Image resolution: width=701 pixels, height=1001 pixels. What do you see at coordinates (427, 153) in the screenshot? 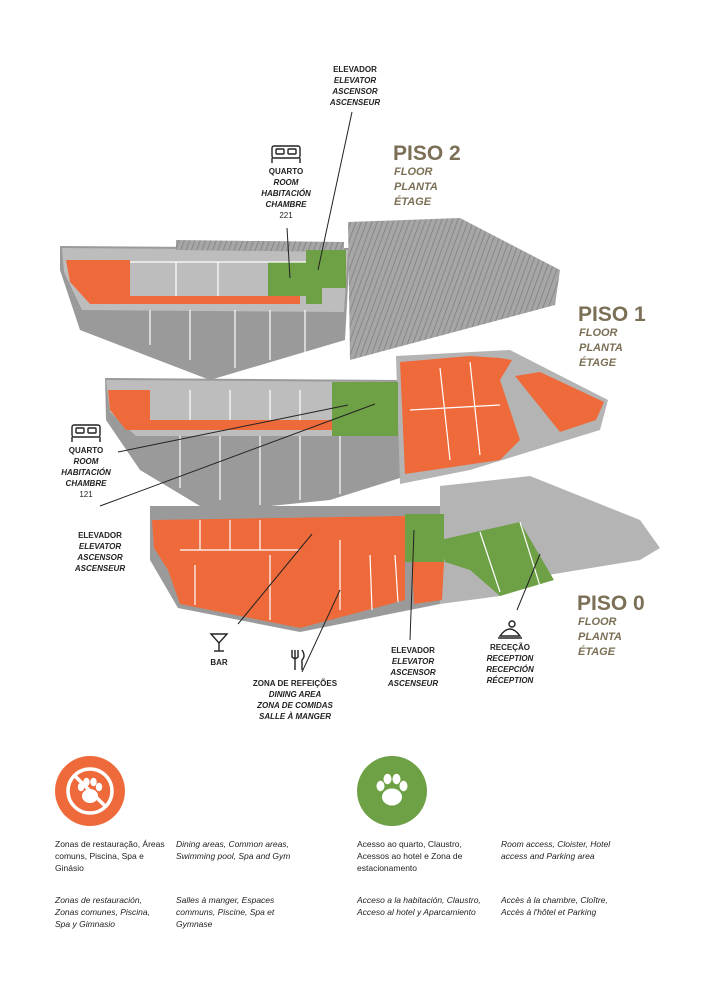
I see `floor-2-title: PISO 2` at bounding box center [427, 153].